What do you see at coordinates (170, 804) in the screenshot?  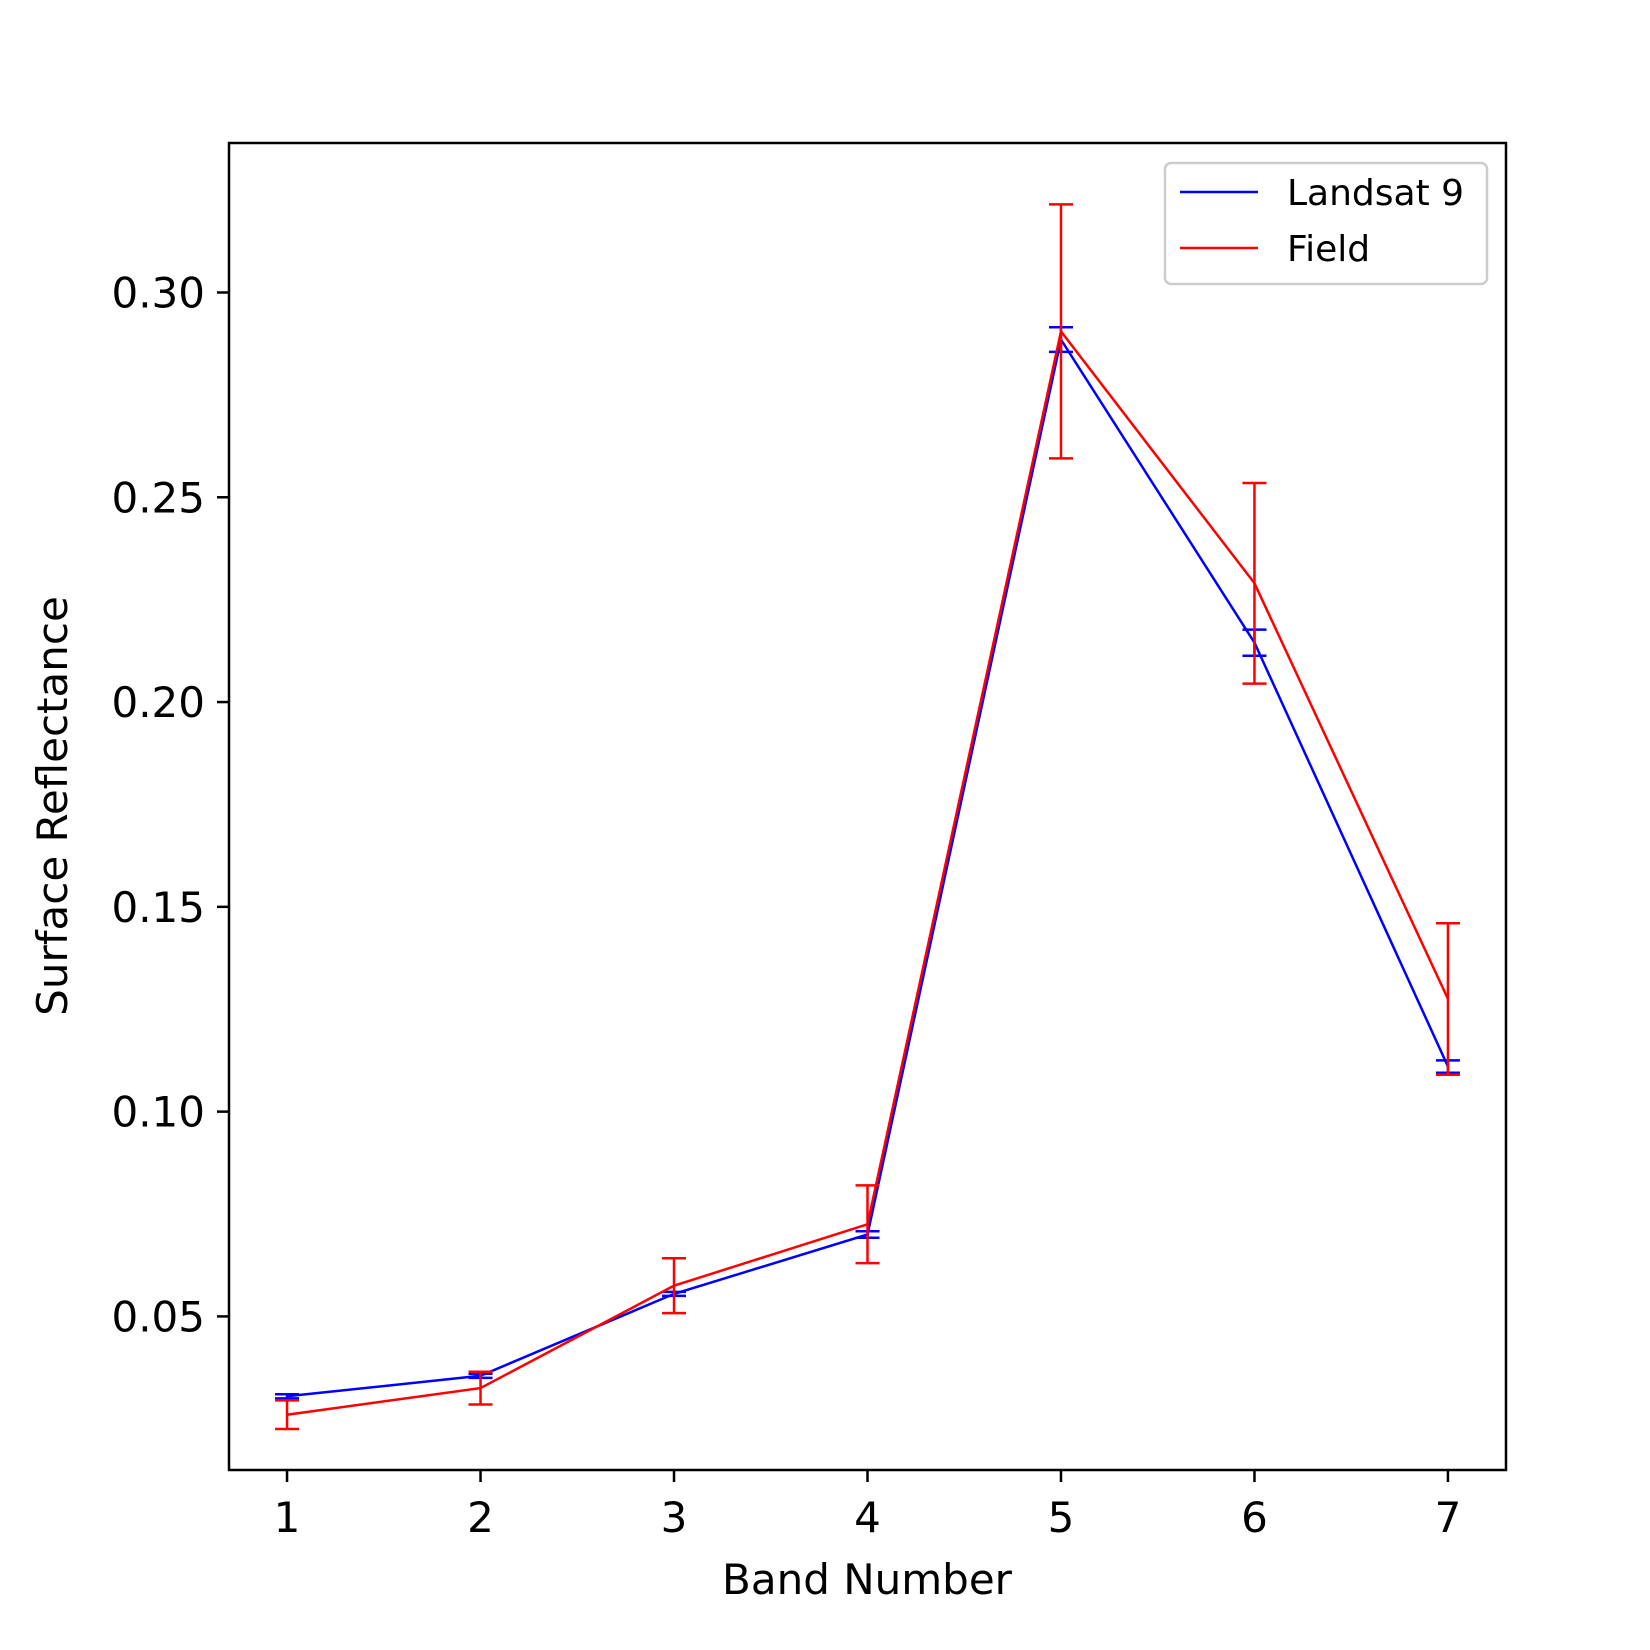 I see `y-axis-ticks: 0.05 0.10 0.15 0.20 0.25 0.30` at bounding box center [170, 804].